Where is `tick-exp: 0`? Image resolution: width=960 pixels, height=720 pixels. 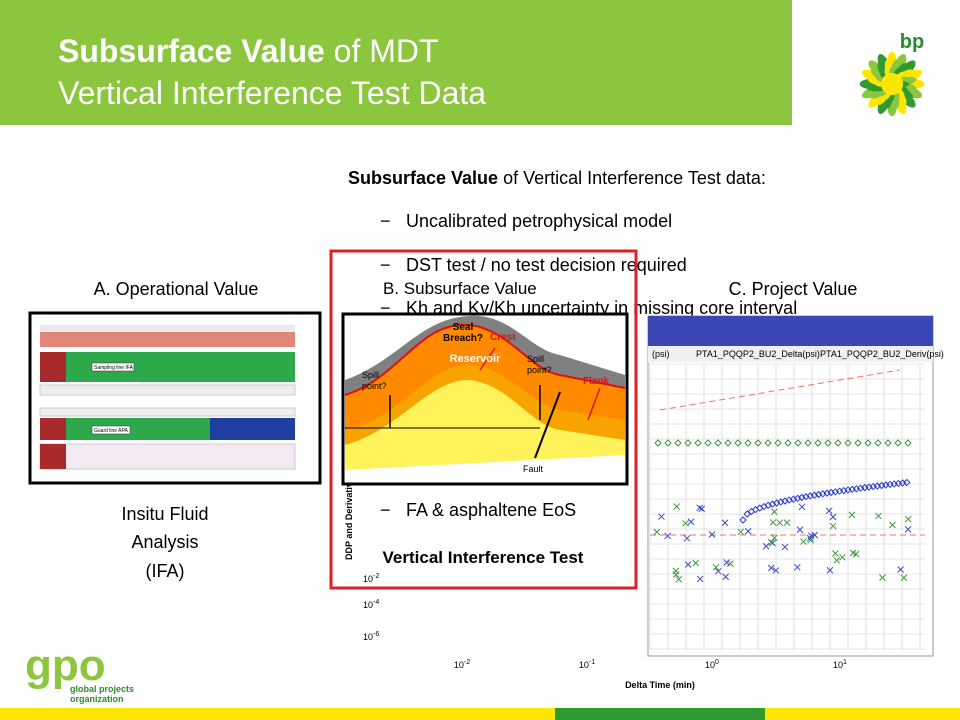 tick-exp: 0 is located at coordinates (717, 662).